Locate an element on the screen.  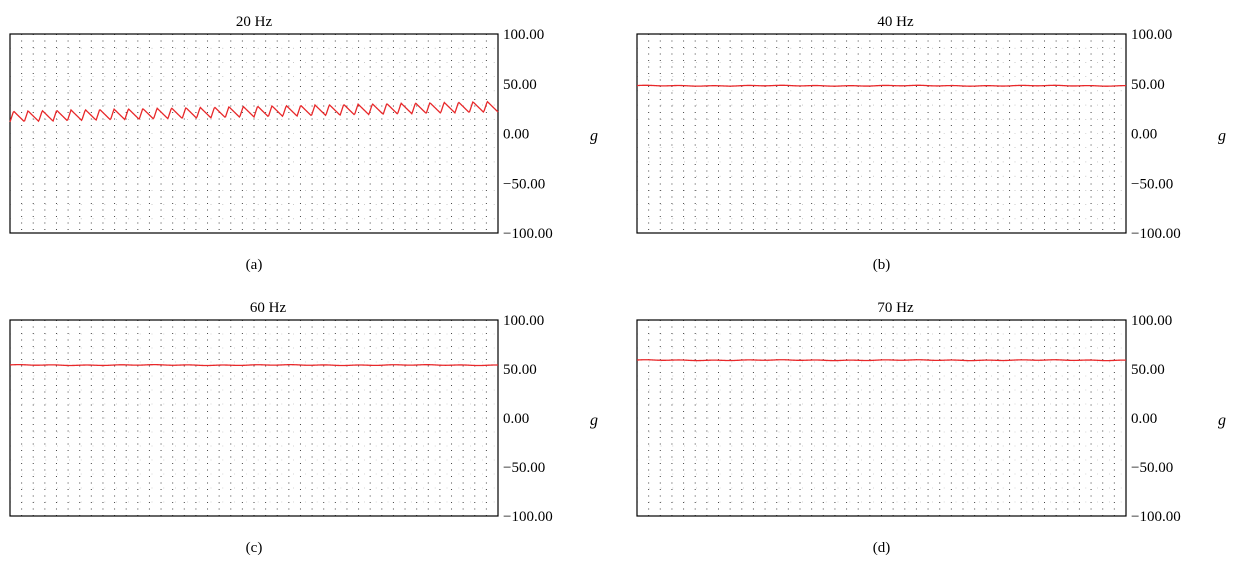
panel-caption: (c) is located at coordinates (254, 548).